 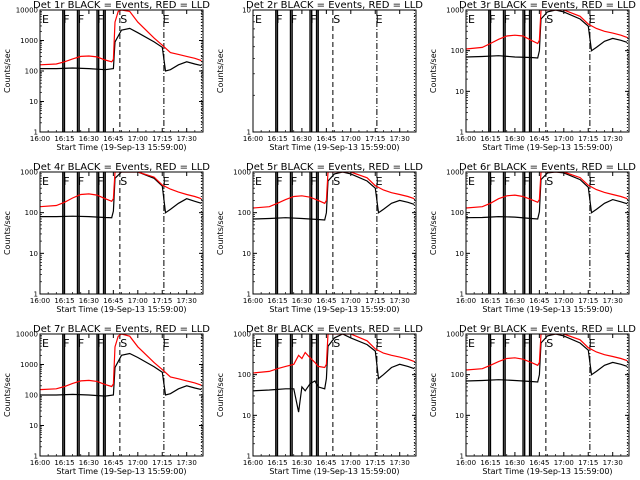 I want to click on panel-title: Det 5r BLACK = Events, RED = LLD, so click(x=334, y=167).